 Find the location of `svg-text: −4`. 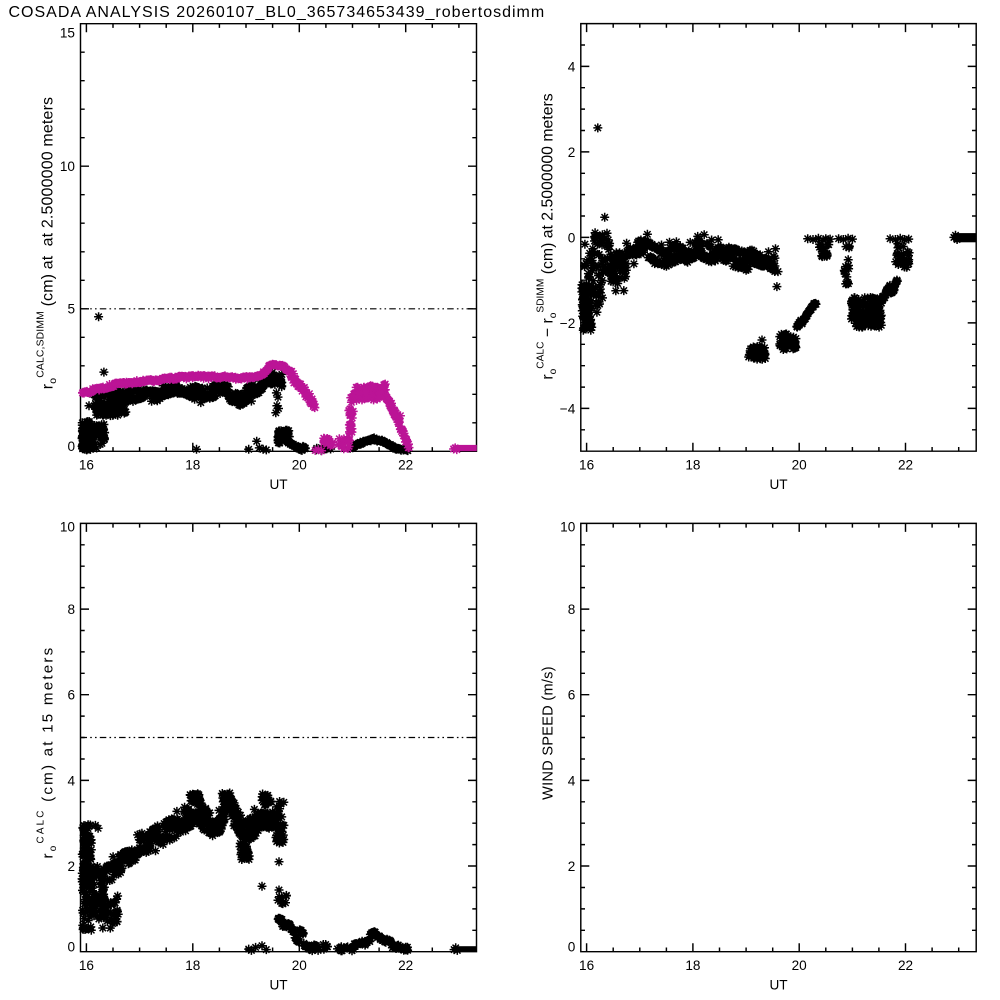

svg-text: −4 is located at coordinates (568, 408).